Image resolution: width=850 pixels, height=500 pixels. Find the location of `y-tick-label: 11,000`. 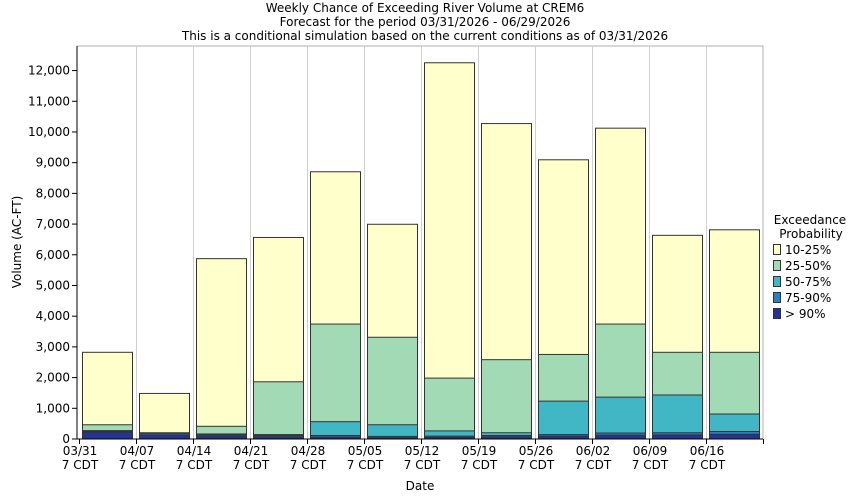

y-tick-label: 11,000 is located at coordinates (49, 101).